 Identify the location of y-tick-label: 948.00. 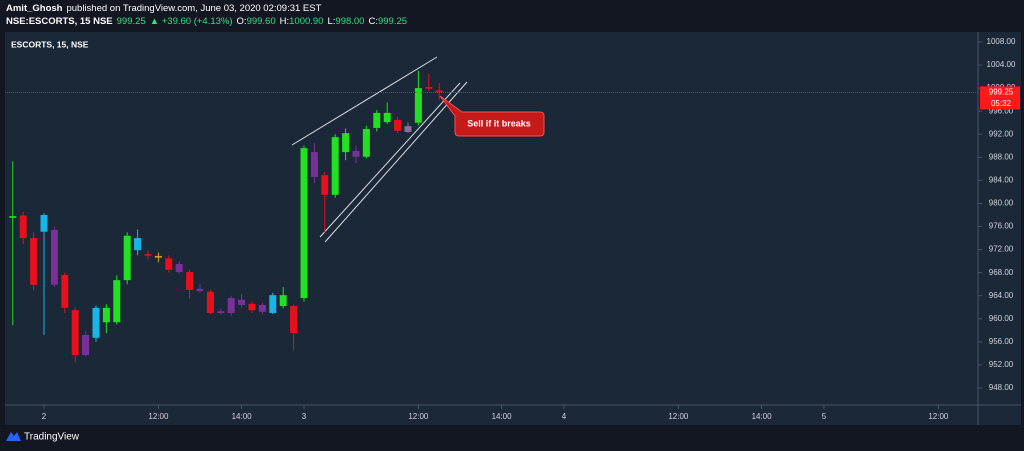
(1001, 387).